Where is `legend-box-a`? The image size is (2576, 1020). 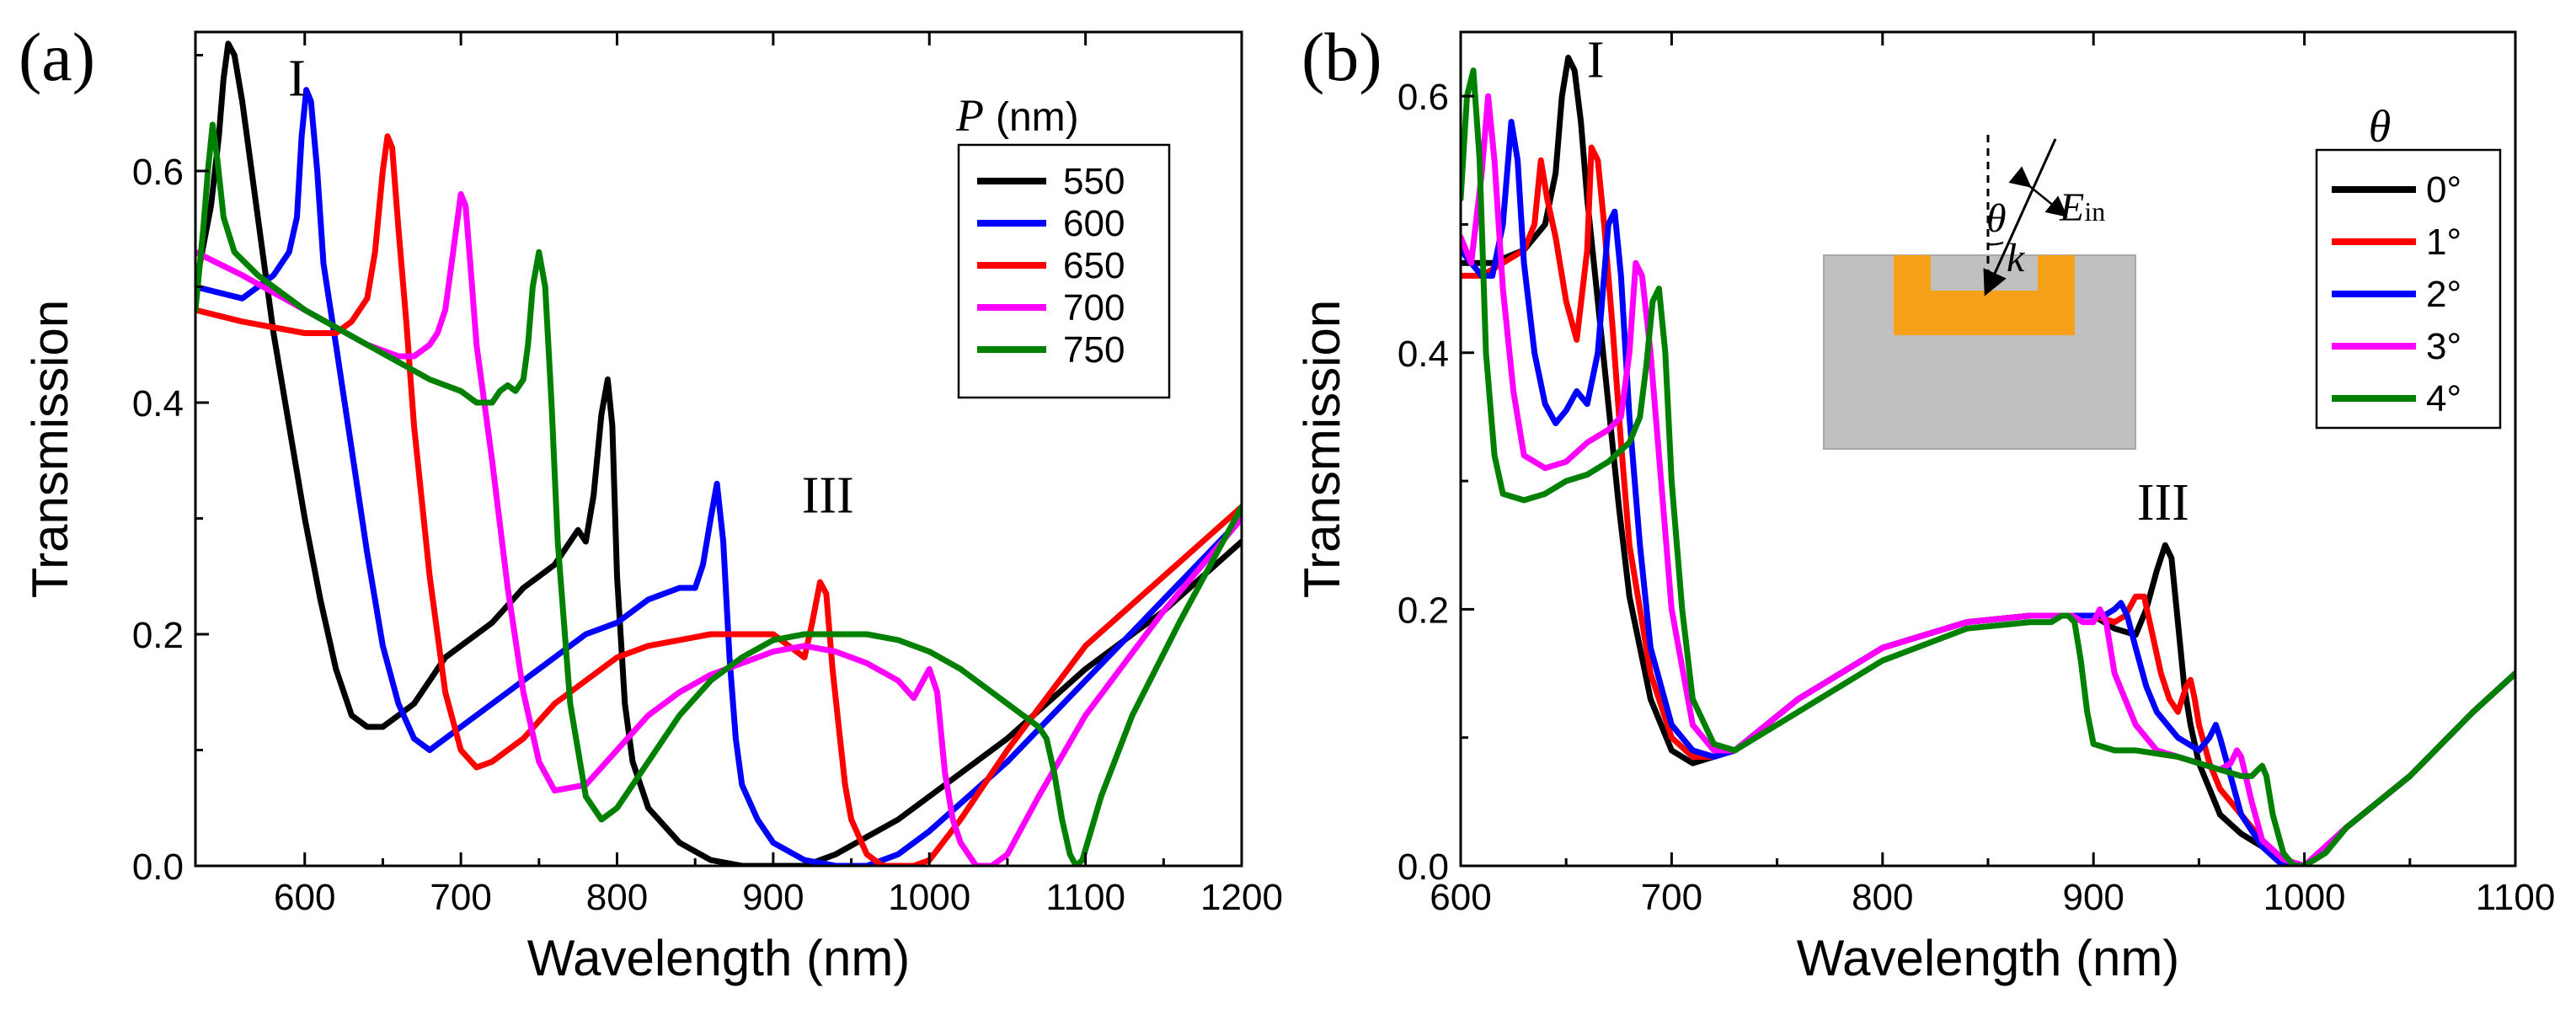
legend-box-a is located at coordinates (1064, 271).